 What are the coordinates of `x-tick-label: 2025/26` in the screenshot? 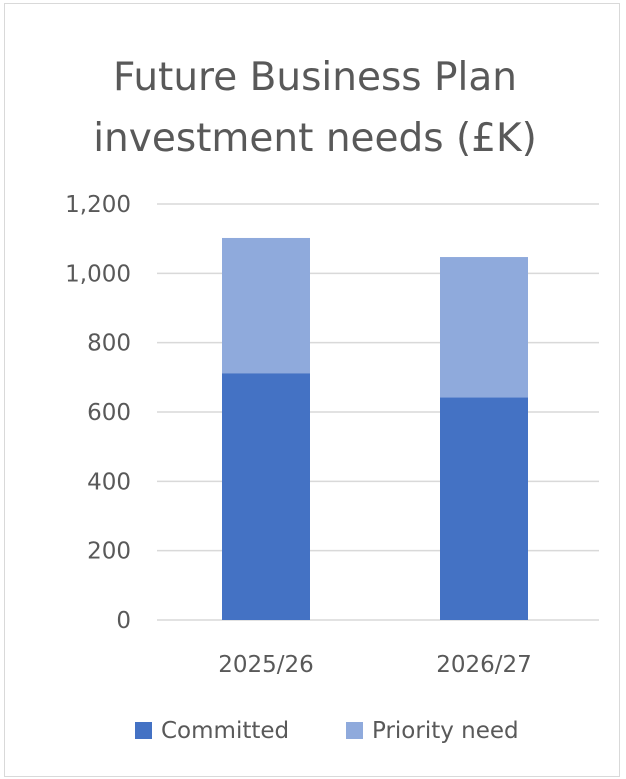 It's located at (266, 665).